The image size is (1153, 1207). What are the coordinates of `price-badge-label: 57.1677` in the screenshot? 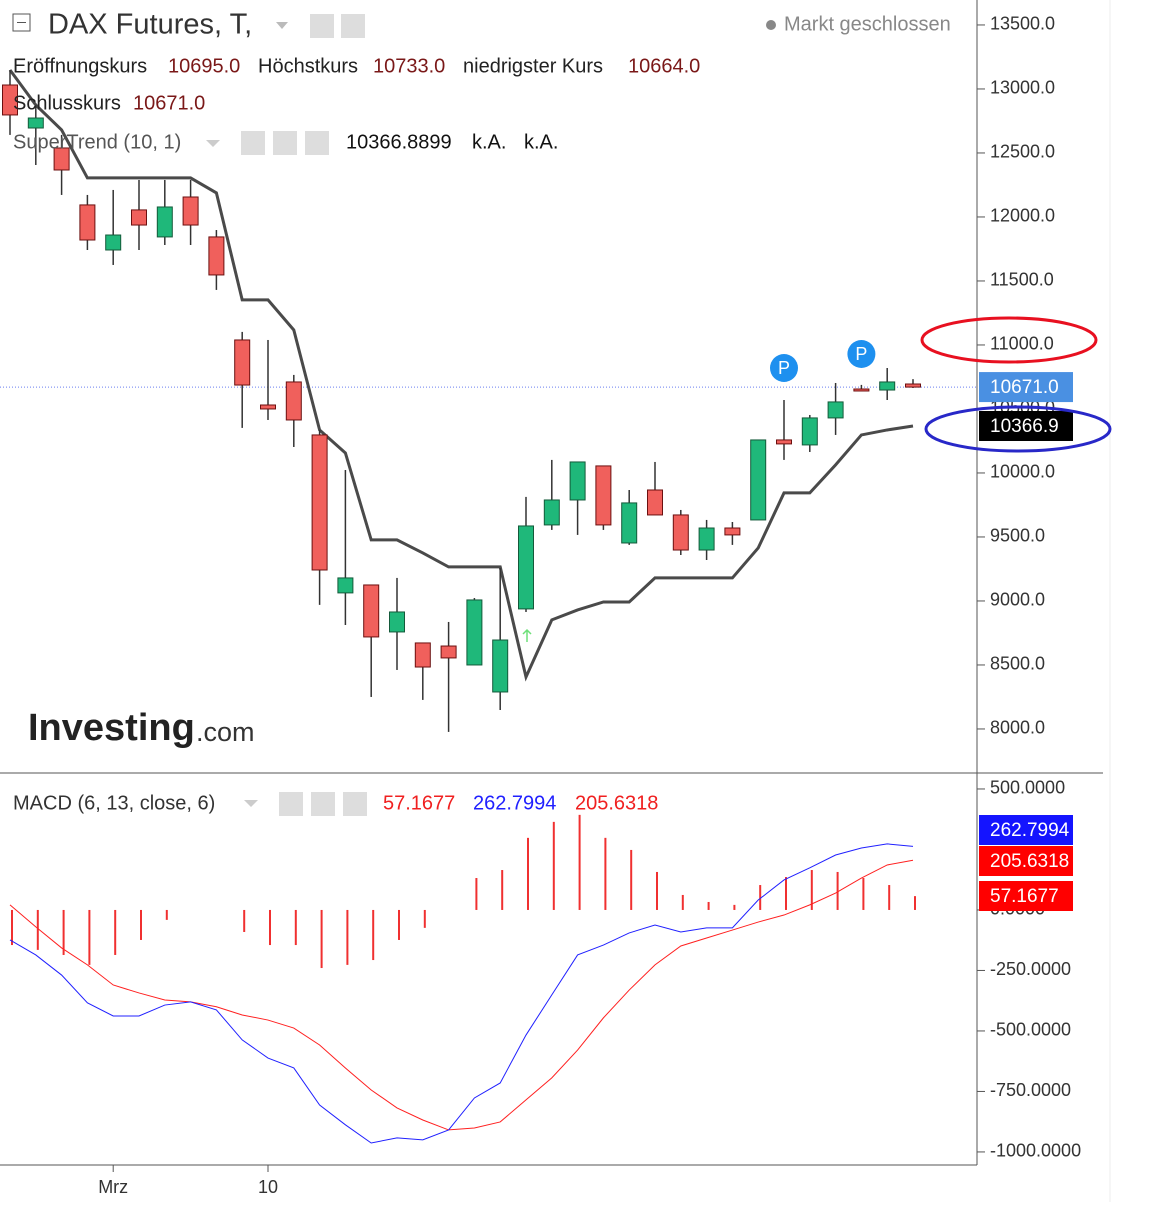 It's located at (1024, 896).